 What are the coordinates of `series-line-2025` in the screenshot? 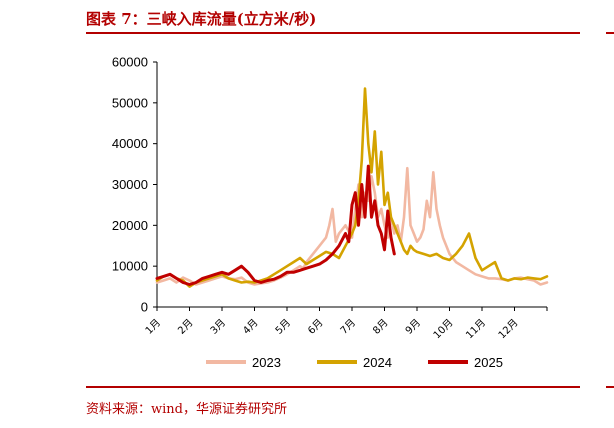 It's located at (275, 225).